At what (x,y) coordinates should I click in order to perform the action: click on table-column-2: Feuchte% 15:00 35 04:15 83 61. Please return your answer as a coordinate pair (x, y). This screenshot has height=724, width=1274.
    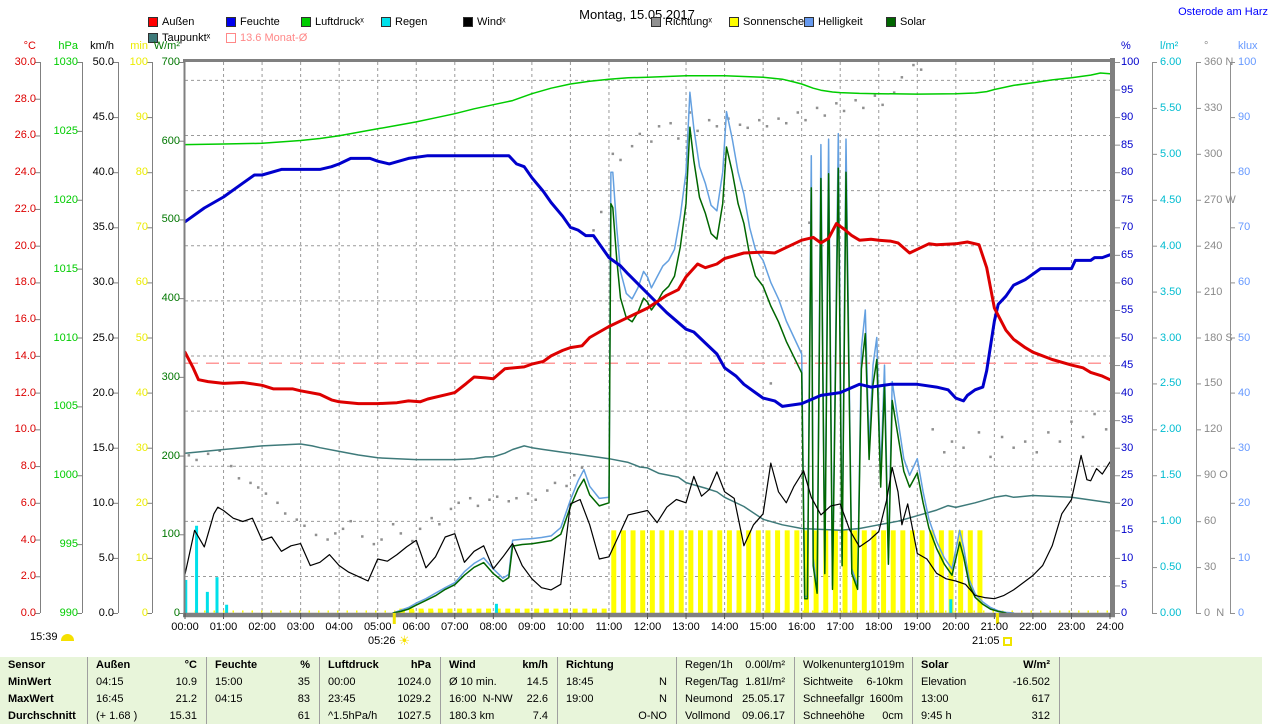
    Looking at the image, I should click on (263, 690).